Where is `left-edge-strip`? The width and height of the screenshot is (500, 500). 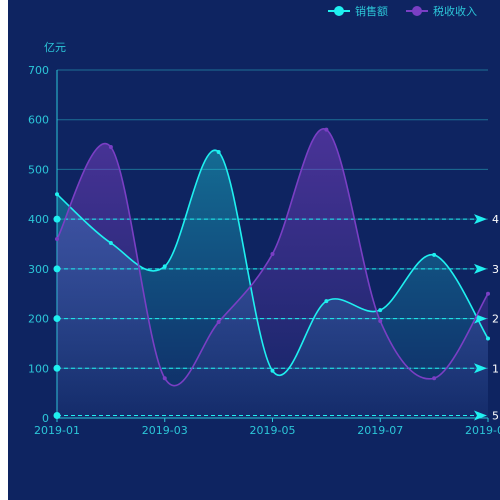 left-edge-strip is located at coordinates (4, 250).